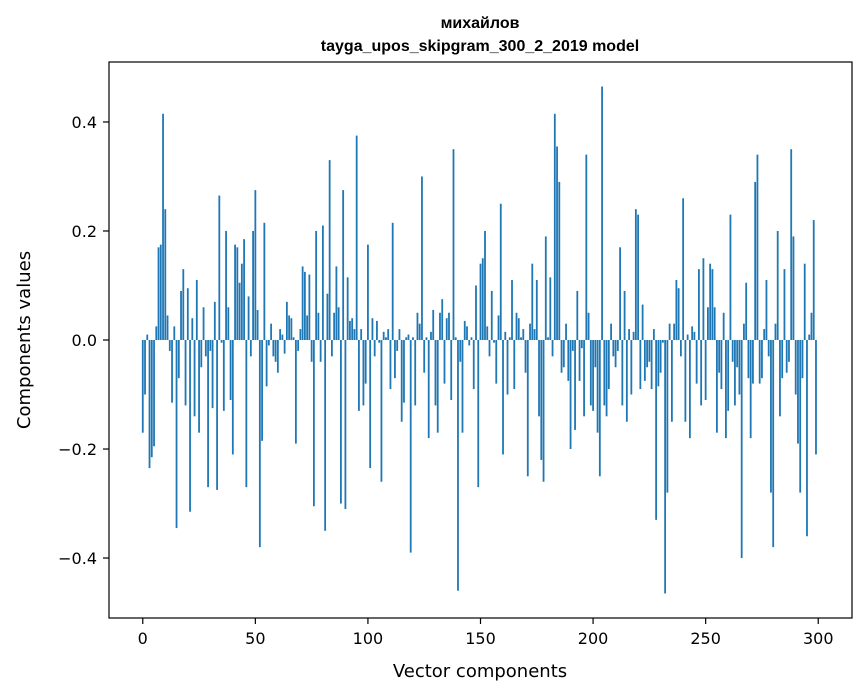 This screenshot has height=696, width=867. What do you see at coordinates (480, 46) in the screenshot?
I see `chart-subtitle: tayga_upos_skipgram_300_2_2019 model` at bounding box center [480, 46].